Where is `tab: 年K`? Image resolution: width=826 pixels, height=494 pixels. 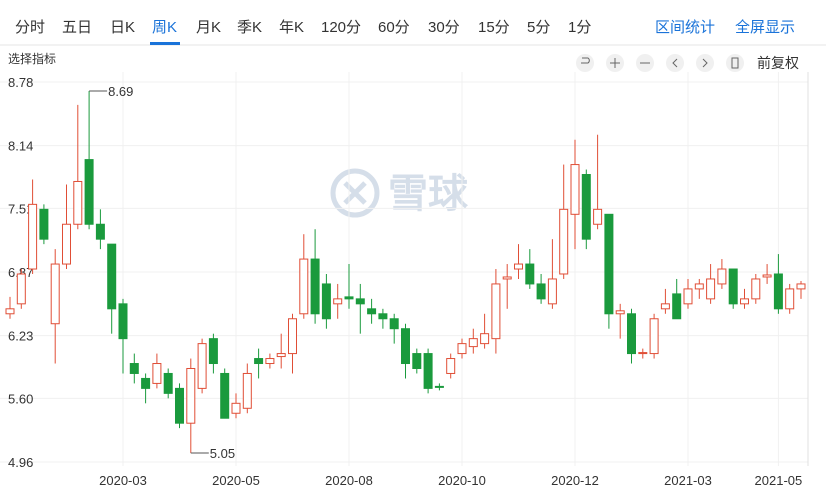
tab: 年K is located at coordinates (291, 27).